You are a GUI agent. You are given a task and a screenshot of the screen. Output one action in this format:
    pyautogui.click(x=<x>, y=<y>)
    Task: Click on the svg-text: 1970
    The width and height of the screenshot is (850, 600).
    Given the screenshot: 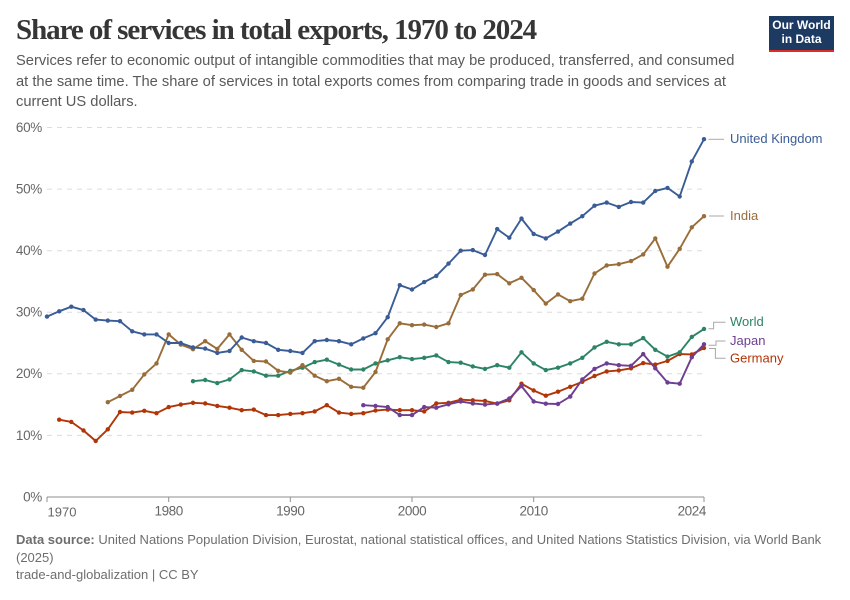 What is the action you would take?
    pyautogui.click(x=62, y=512)
    